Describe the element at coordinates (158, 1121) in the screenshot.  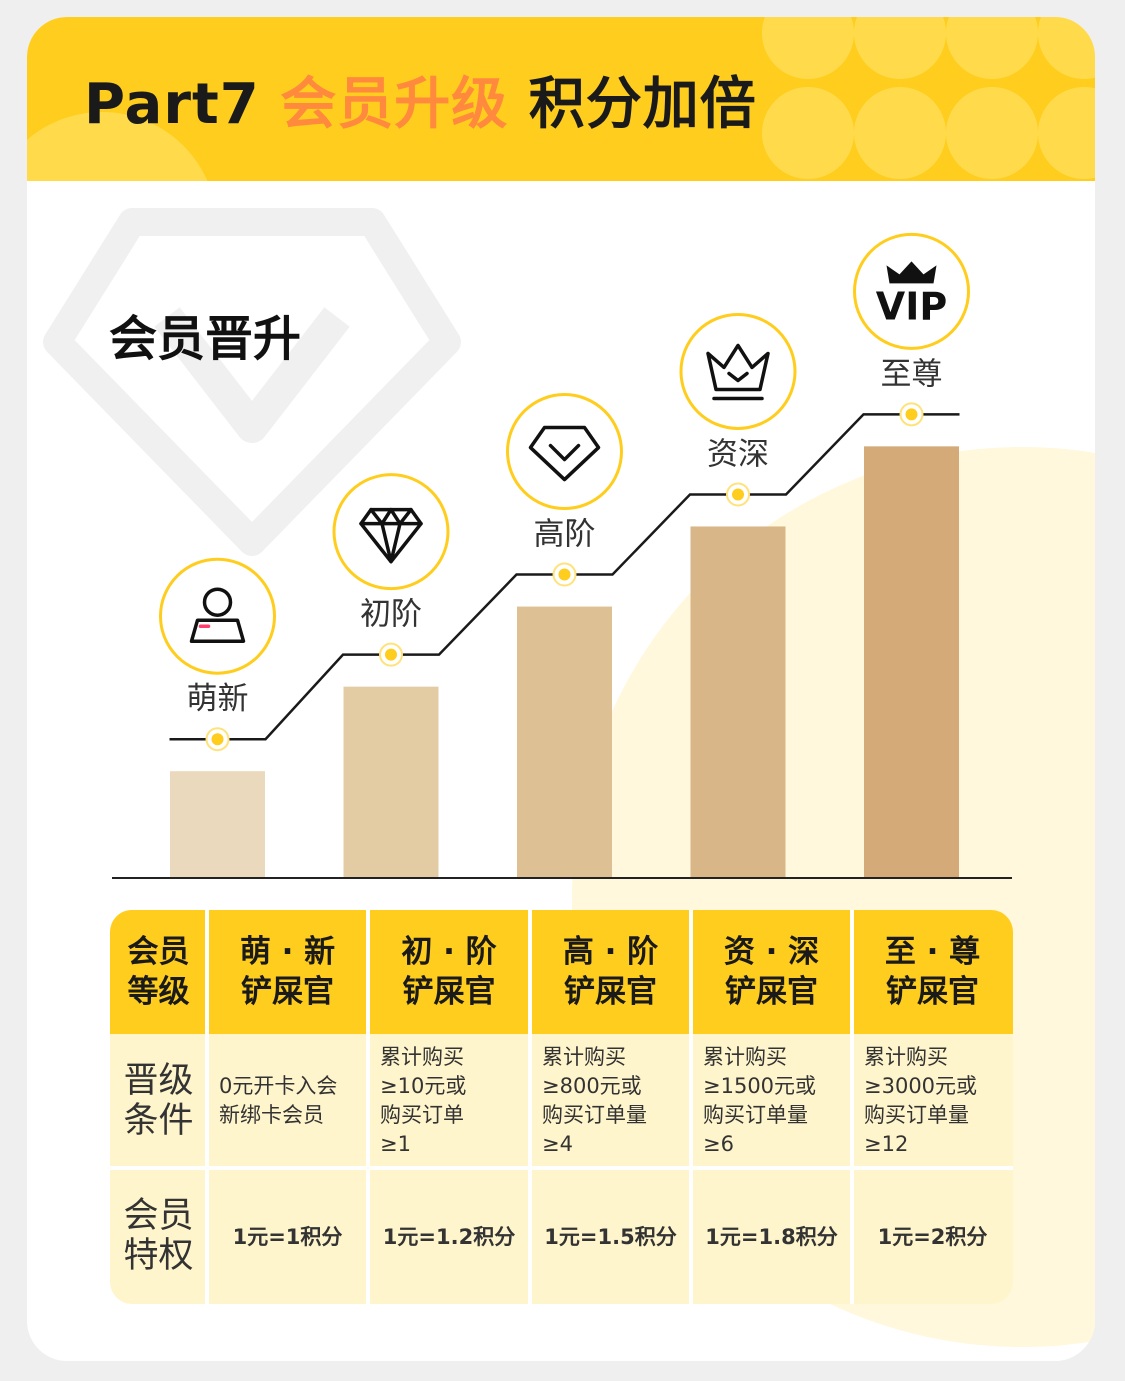
I see `condition-label-line: 条件` at that location.